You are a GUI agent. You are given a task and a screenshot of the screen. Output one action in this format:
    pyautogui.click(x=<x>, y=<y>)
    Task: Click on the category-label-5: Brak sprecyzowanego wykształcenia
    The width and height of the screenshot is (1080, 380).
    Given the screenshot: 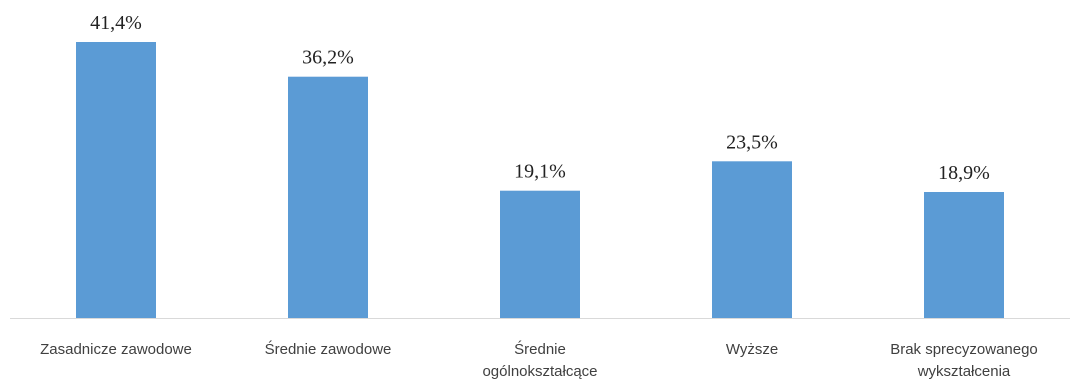 What is the action you would take?
    pyautogui.click(x=964, y=360)
    